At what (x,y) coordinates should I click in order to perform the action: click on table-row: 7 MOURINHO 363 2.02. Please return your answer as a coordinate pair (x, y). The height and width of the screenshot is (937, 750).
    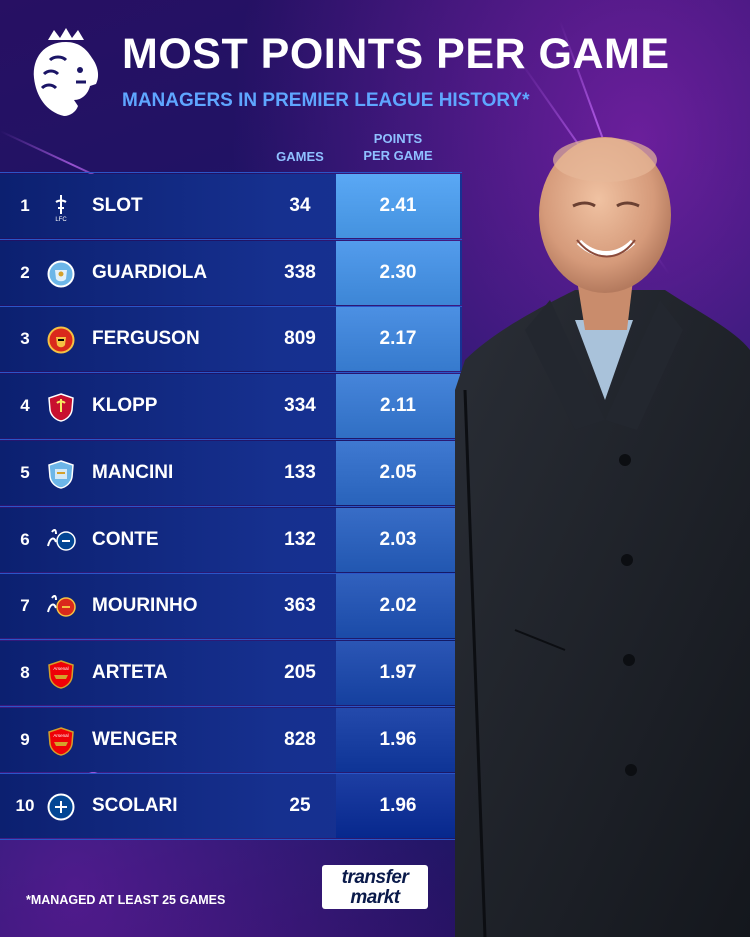
    Looking at the image, I should click on (231, 606).